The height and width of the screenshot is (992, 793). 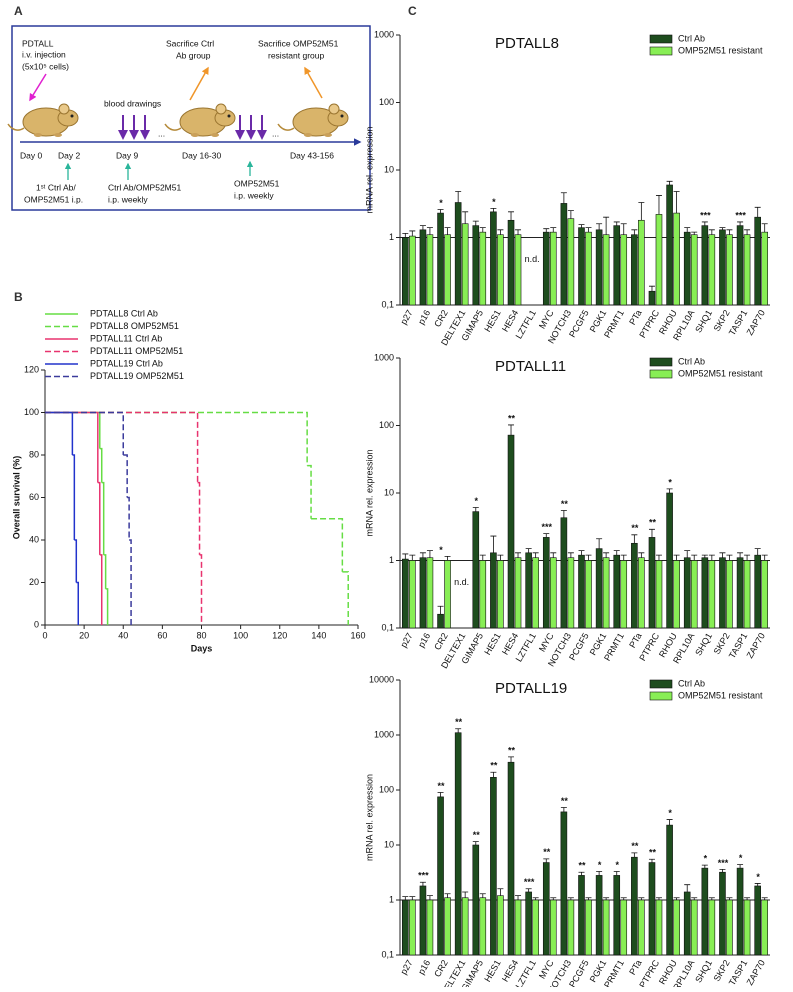 I want to click on legend-label: PDTALL19 Ctrl Ab, so click(x=126, y=363).